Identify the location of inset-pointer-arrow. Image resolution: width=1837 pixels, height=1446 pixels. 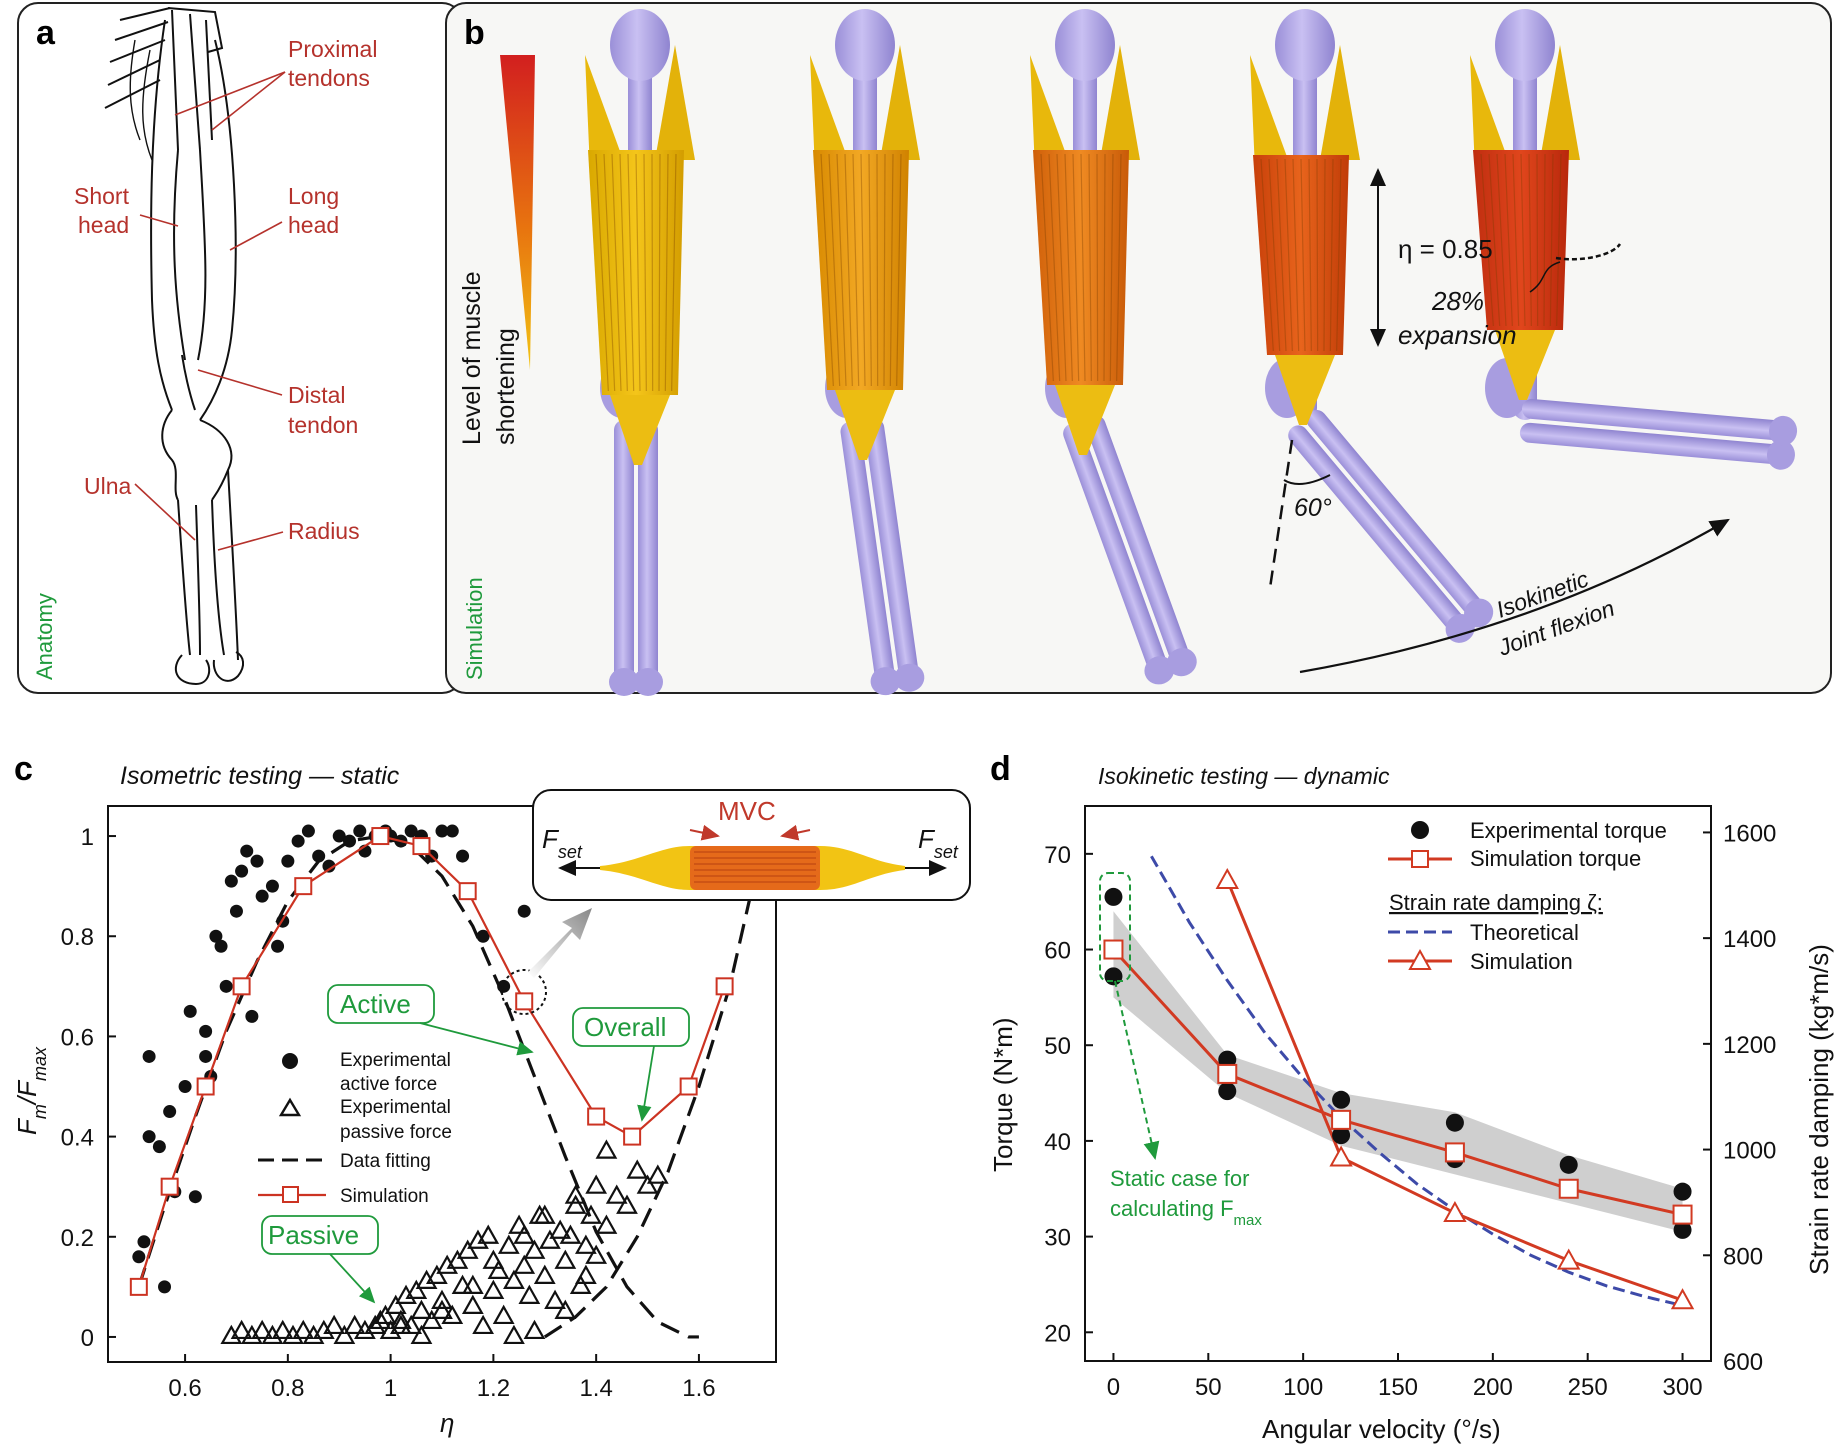
(560, 943).